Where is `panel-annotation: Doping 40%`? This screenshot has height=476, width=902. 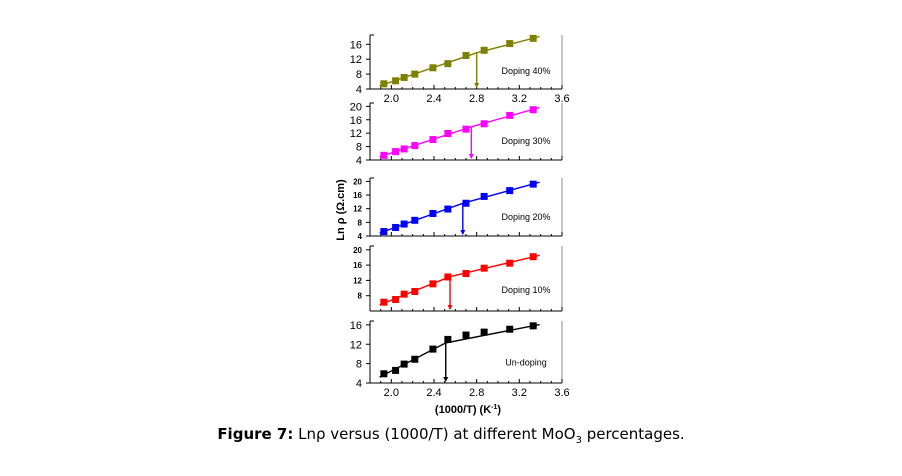 panel-annotation: Doping 40% is located at coordinates (525, 71).